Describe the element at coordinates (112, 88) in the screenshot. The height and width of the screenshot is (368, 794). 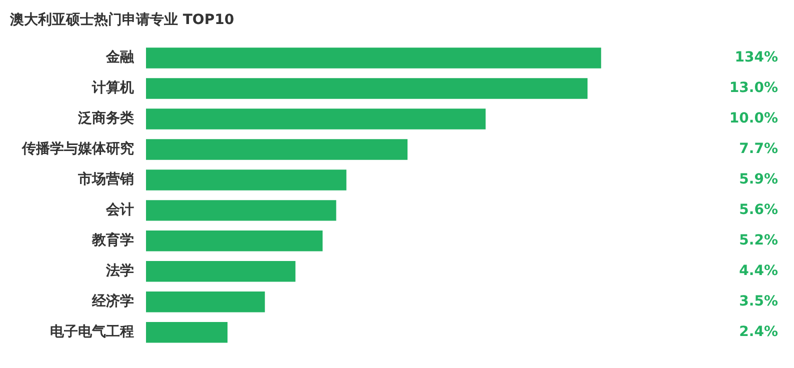
I see `y-tick-label: 计算机` at that location.